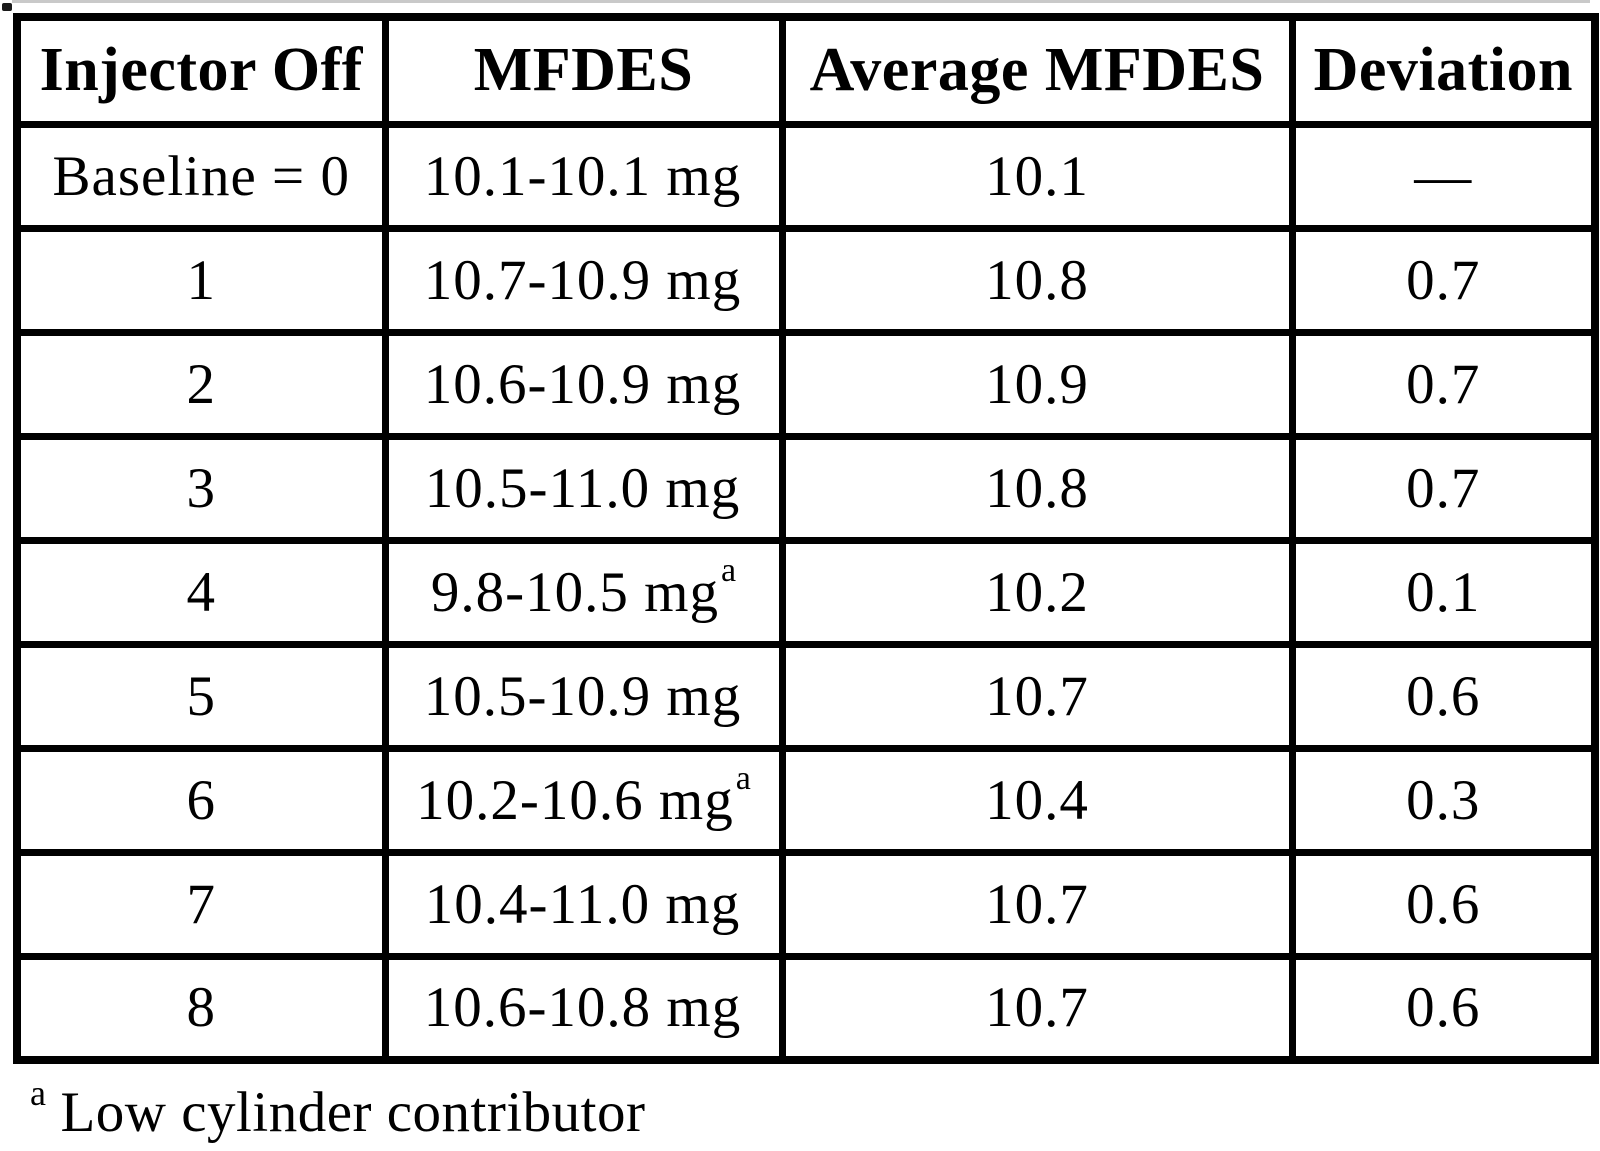 This screenshot has width=1600, height=1151. I want to click on mfdes-value: 10.6-10.8 mg, so click(582, 1008).